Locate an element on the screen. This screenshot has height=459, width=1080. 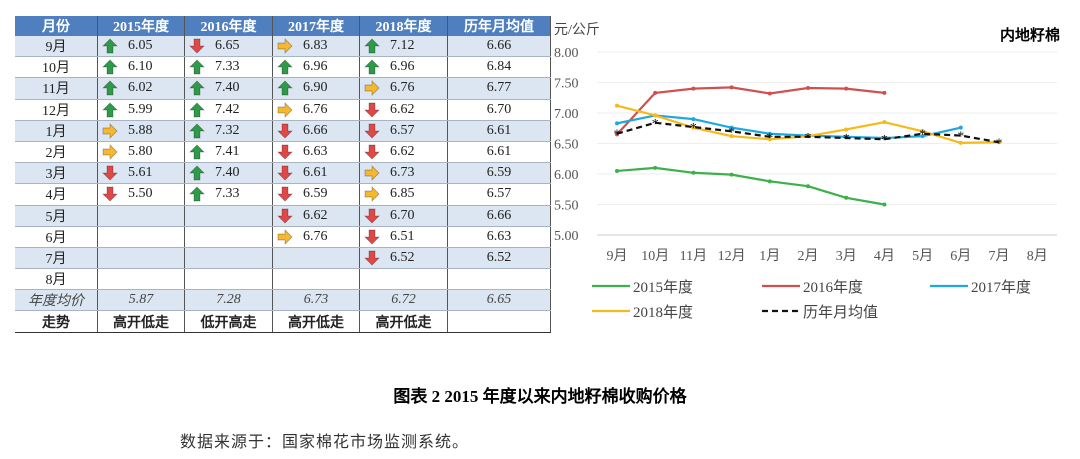
price-value: 5.80 is located at coordinates (140, 152).